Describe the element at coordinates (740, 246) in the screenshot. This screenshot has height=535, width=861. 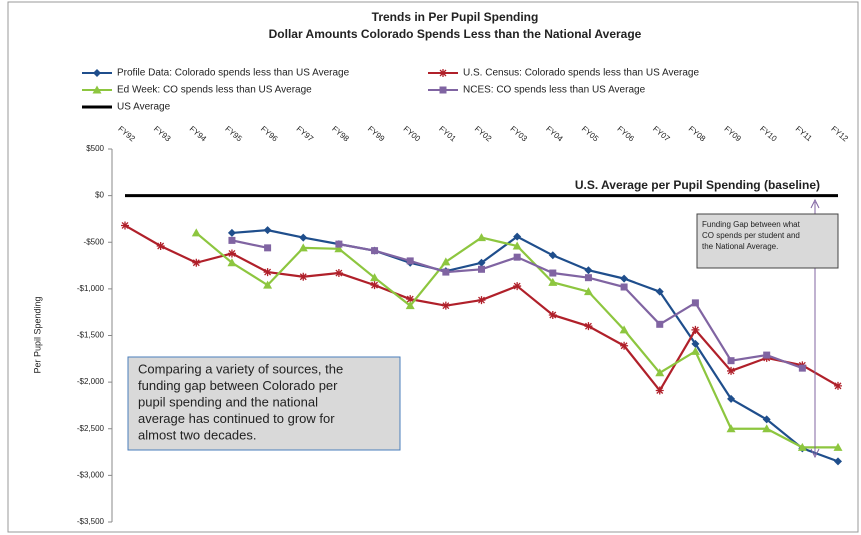
I see `annotation-text: the National Average.` at that location.